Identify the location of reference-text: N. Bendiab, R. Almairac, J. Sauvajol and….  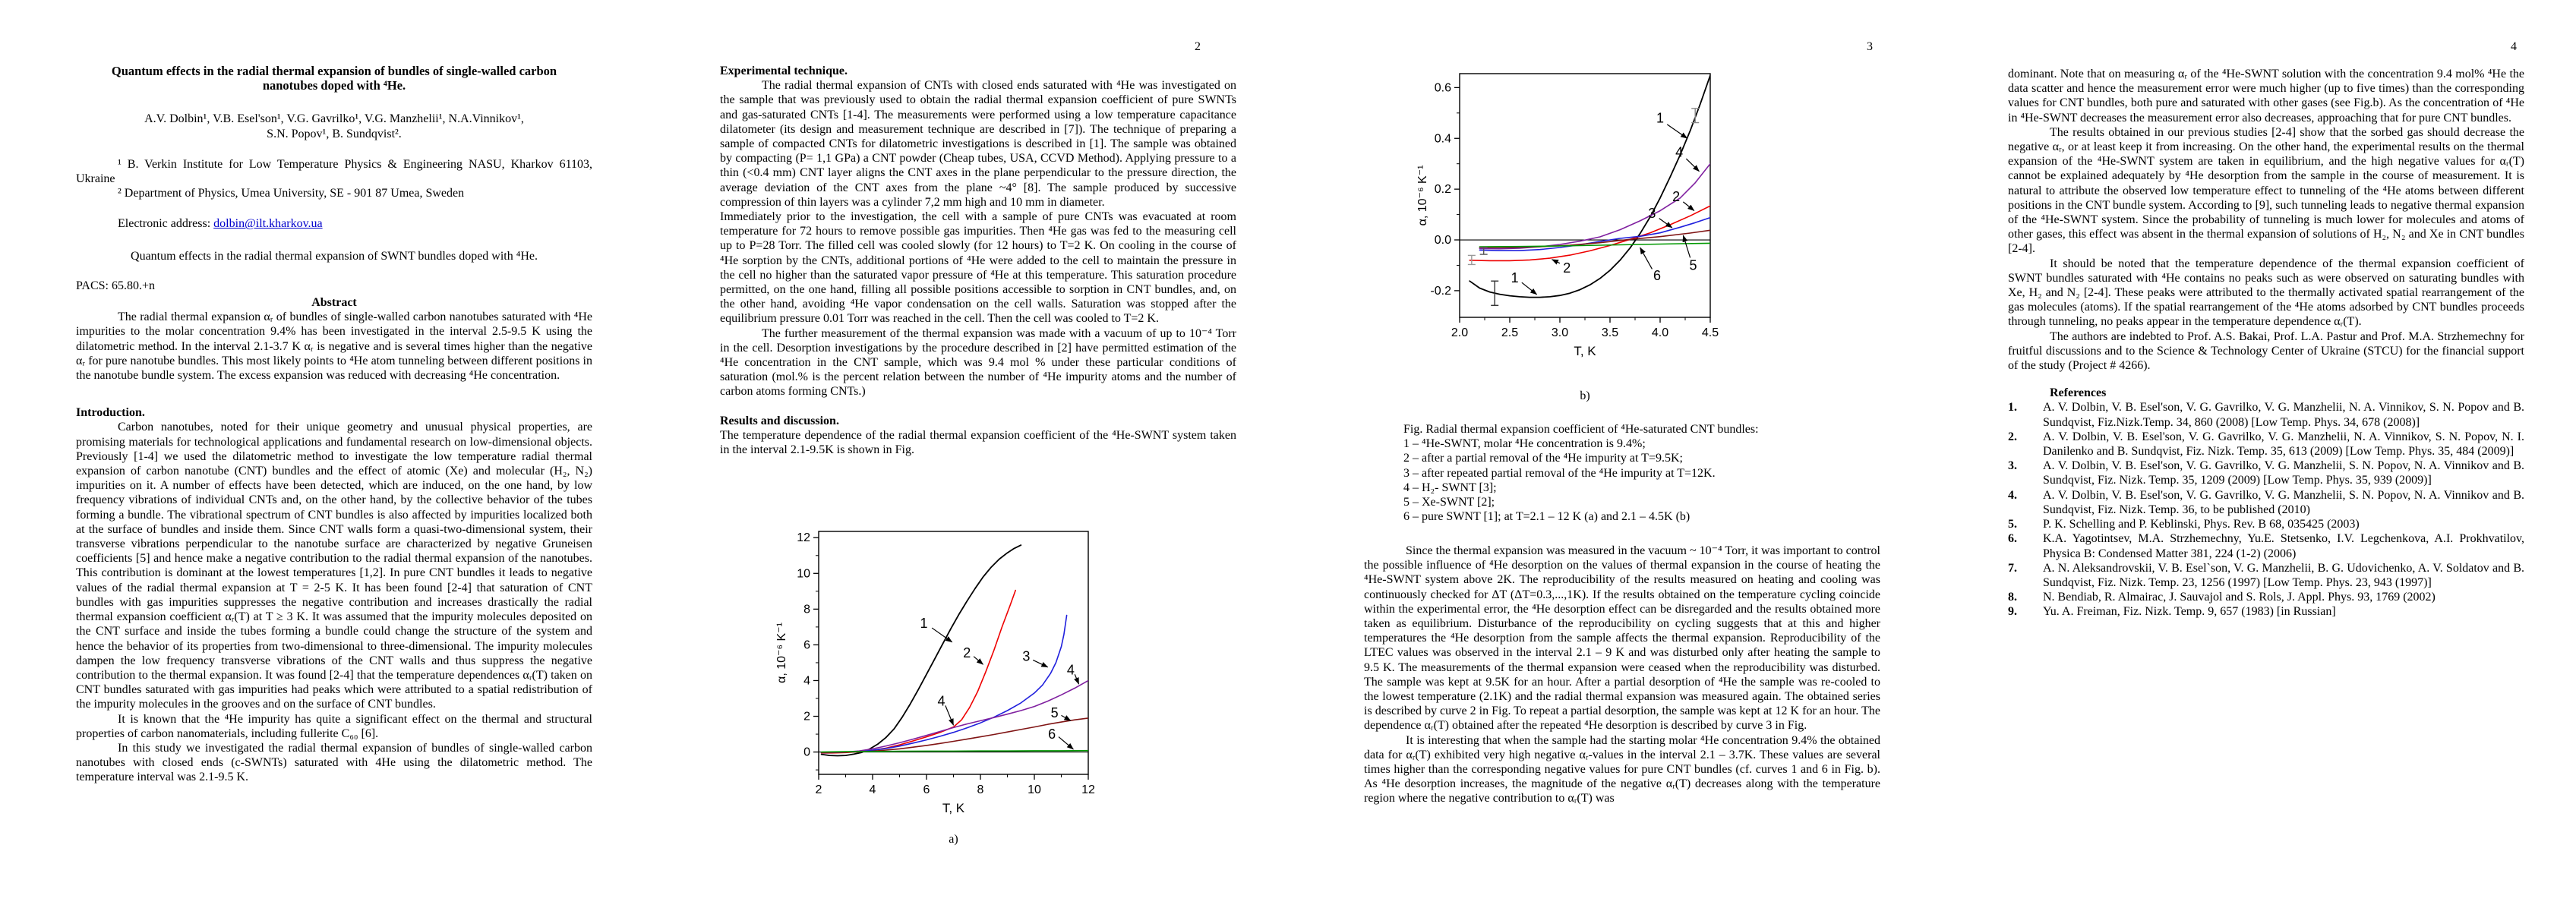
(2239, 597).